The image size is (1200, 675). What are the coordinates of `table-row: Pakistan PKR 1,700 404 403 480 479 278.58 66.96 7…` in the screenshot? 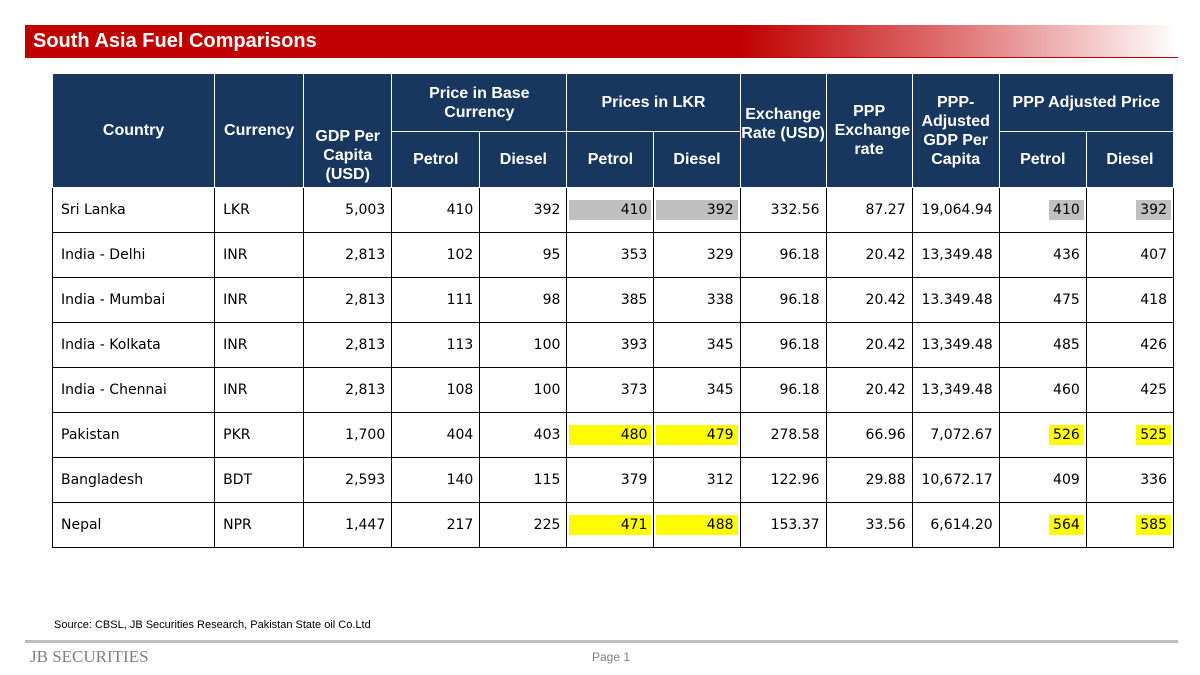 It's located at (613, 435).